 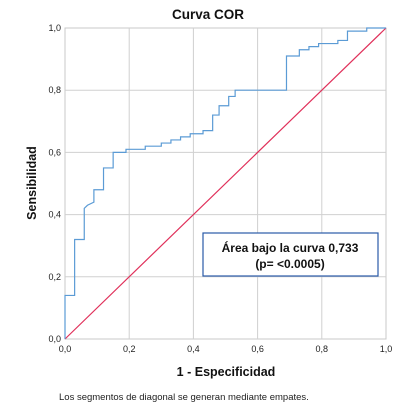 What do you see at coordinates (54, 339) in the screenshot?
I see `y-tick-label: 0,0` at bounding box center [54, 339].